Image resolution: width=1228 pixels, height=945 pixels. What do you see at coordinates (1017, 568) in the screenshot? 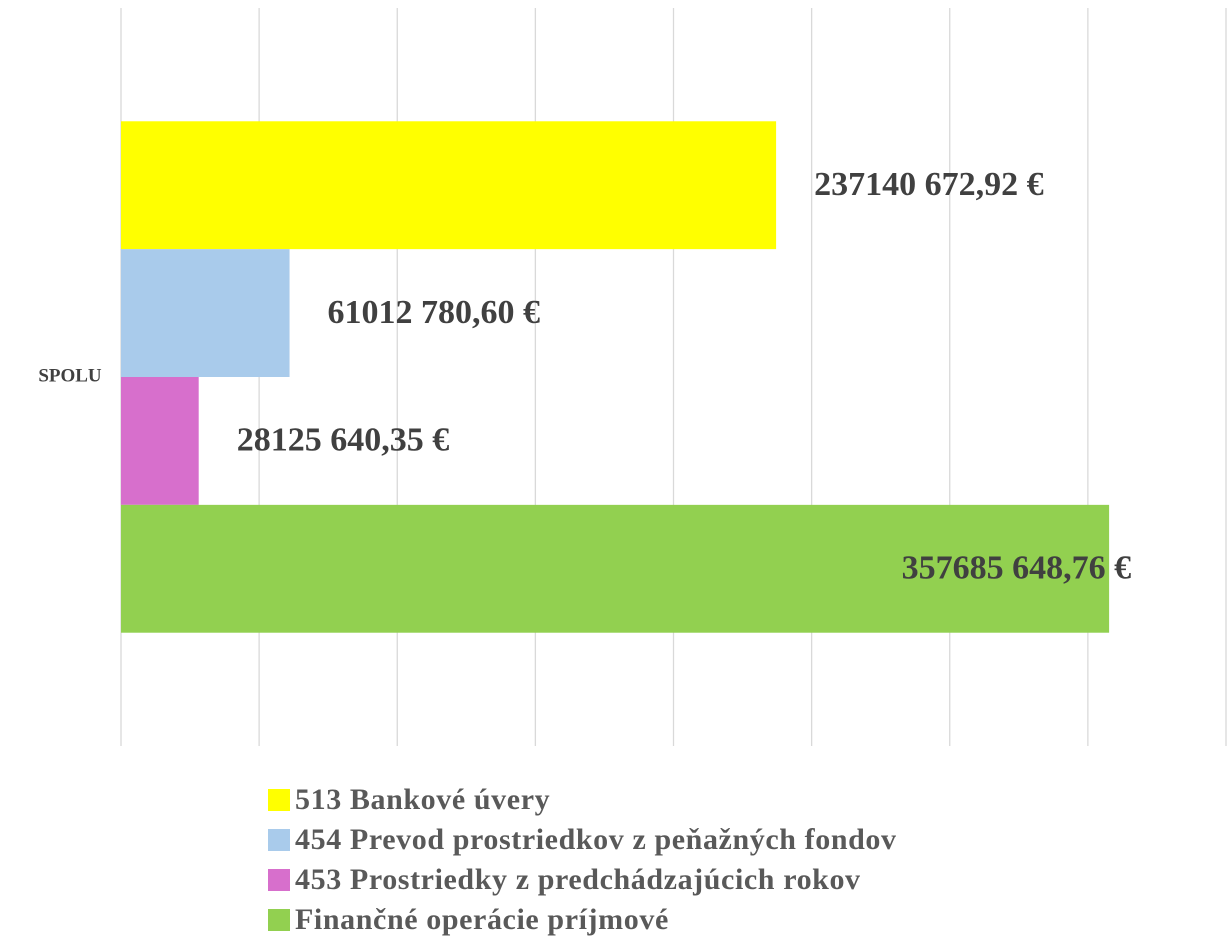
I see `data-label: 357685 648,76 €` at bounding box center [1017, 568].